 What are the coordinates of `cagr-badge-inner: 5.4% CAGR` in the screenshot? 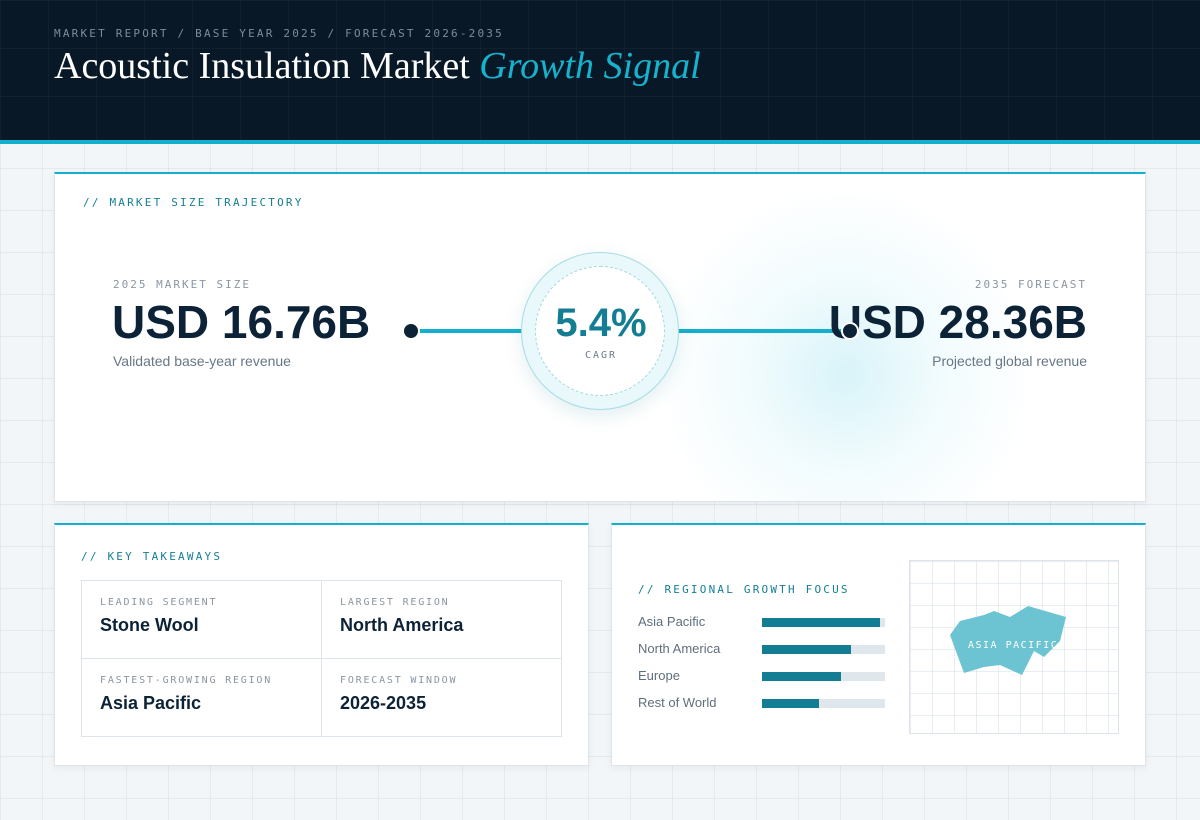 It's located at (600, 331).